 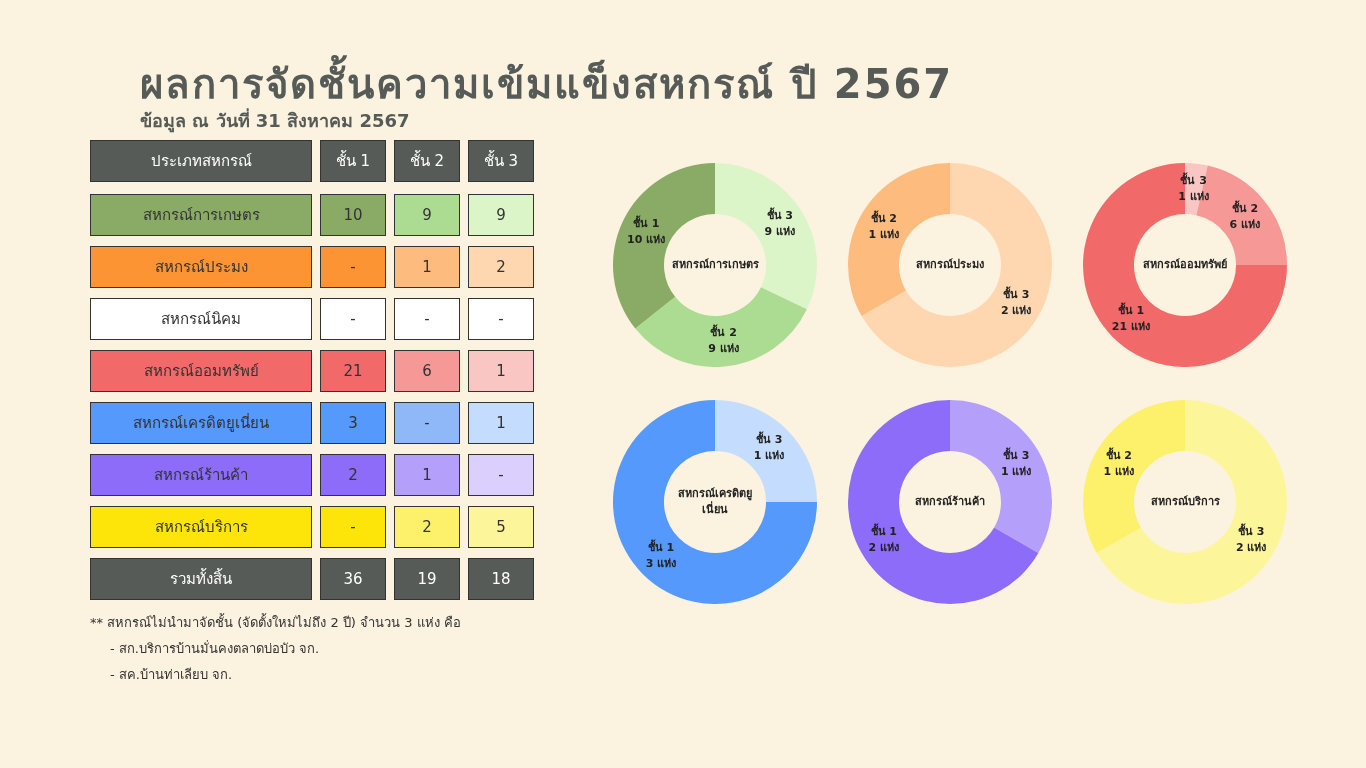 I want to click on text: - สค.บ้านท่าเลียบ จก., so click(x=171, y=675).